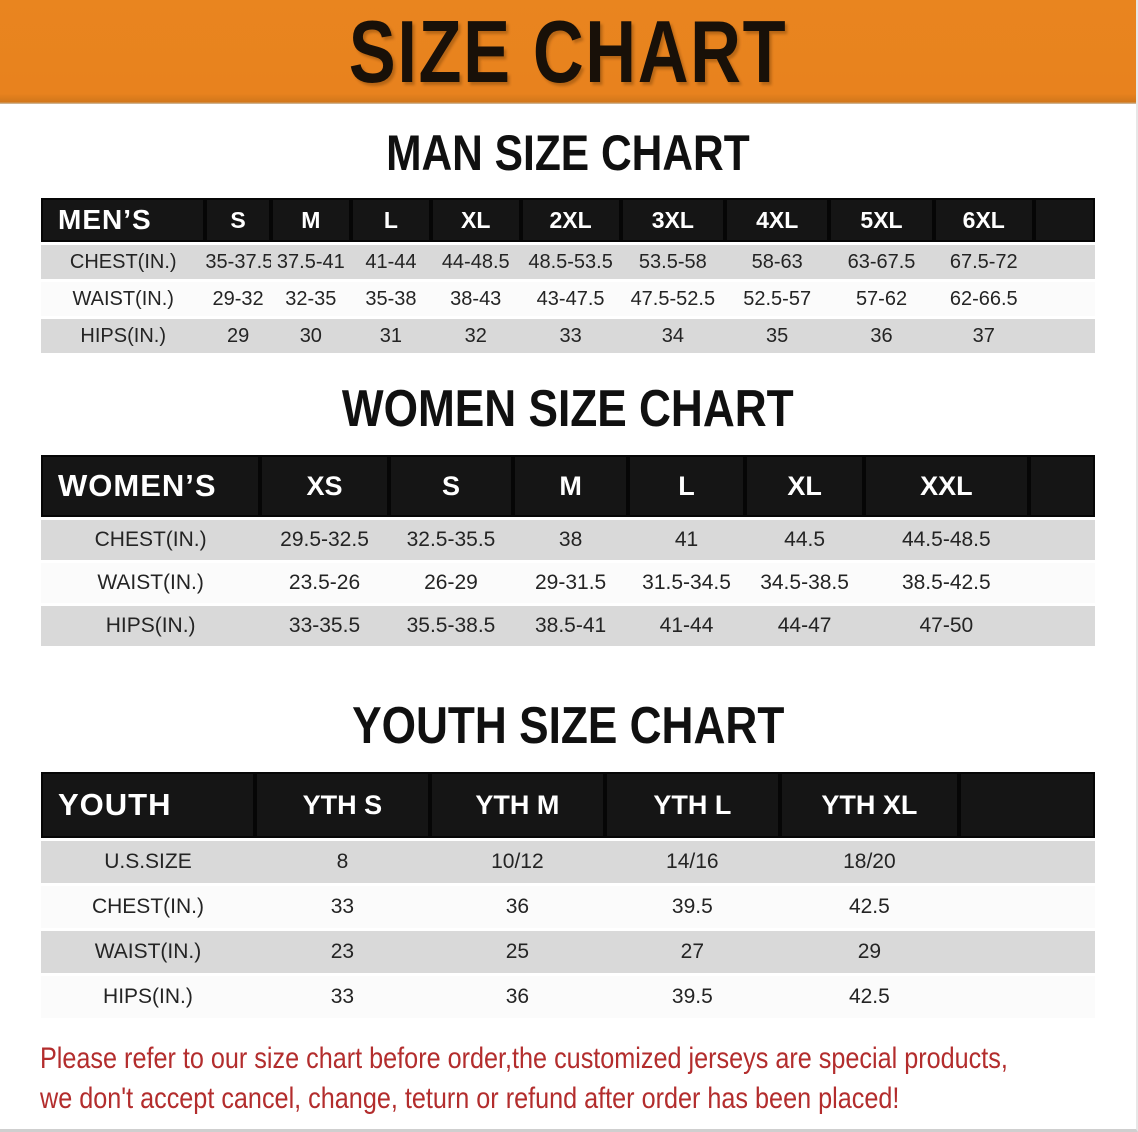 The height and width of the screenshot is (1132, 1138). What do you see at coordinates (568, 153) in the screenshot?
I see `section-heading-men: MAN SIZE CHART` at bounding box center [568, 153].